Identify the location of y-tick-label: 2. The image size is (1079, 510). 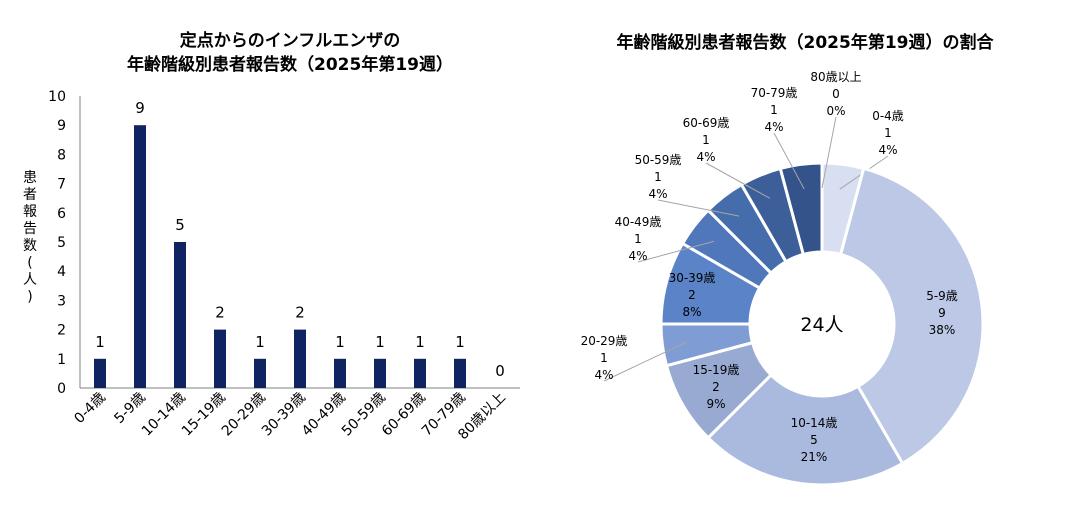
(61, 331).